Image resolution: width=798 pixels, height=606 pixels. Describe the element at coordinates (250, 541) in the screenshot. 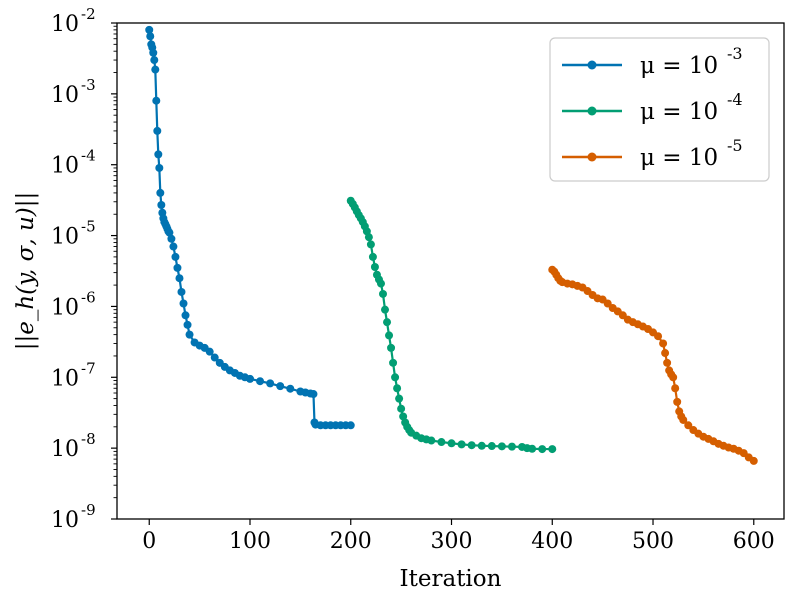

I see `x-tick-label: 100` at that location.